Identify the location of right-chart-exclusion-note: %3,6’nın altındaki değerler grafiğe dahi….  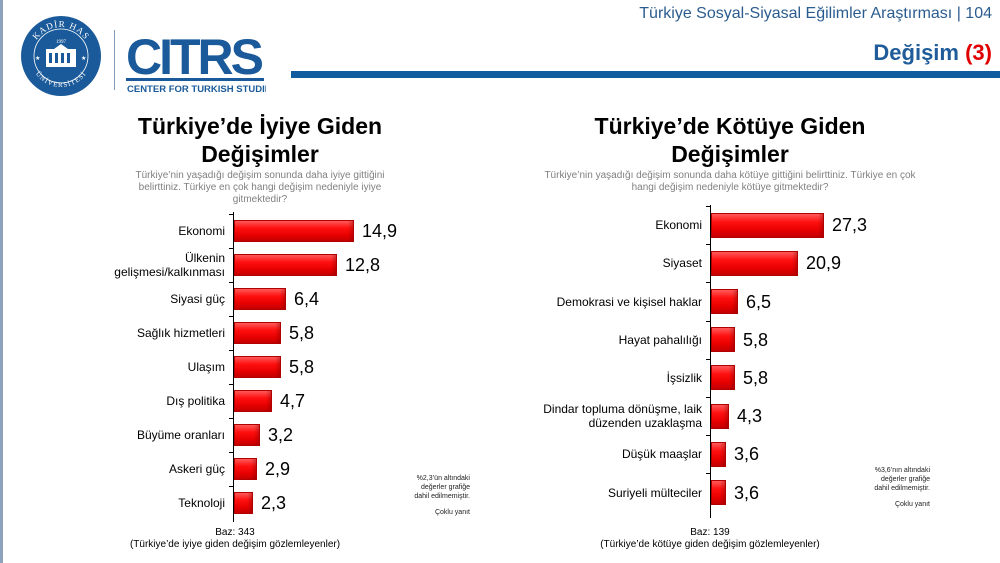
(870, 487).